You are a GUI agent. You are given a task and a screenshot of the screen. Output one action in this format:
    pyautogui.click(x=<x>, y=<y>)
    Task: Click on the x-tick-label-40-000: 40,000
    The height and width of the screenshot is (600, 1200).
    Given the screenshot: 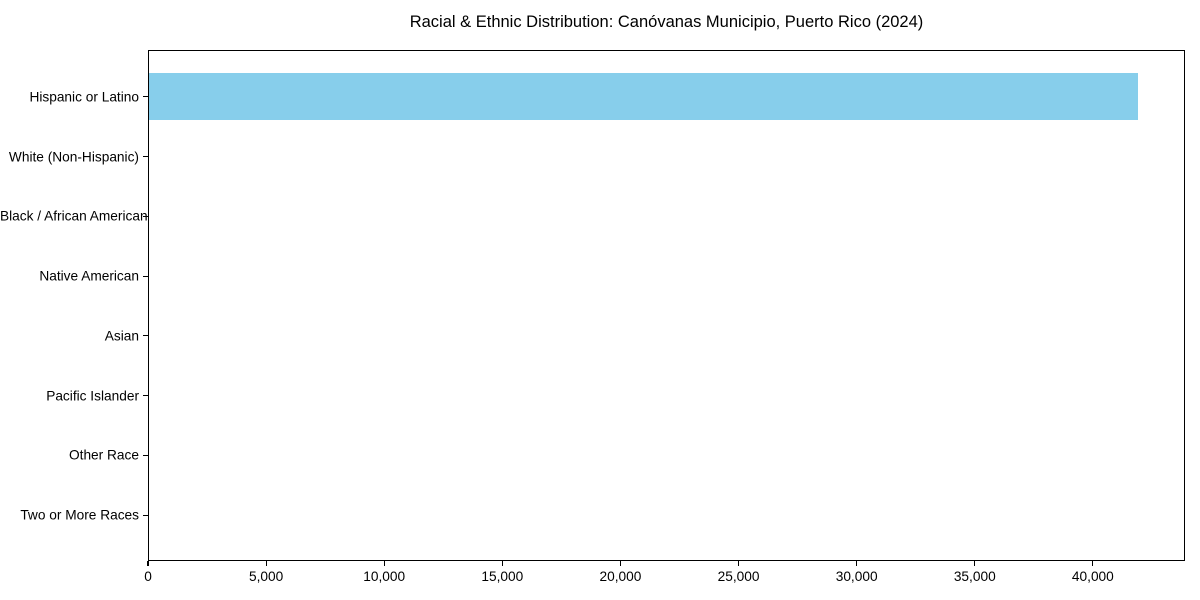 What is the action you would take?
    pyautogui.click(x=1092, y=576)
    